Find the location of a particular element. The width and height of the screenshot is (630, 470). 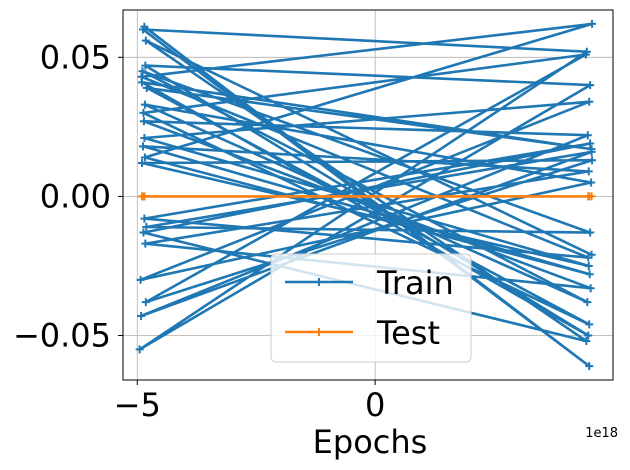

legend-label: Train is located at coordinates (415, 283).